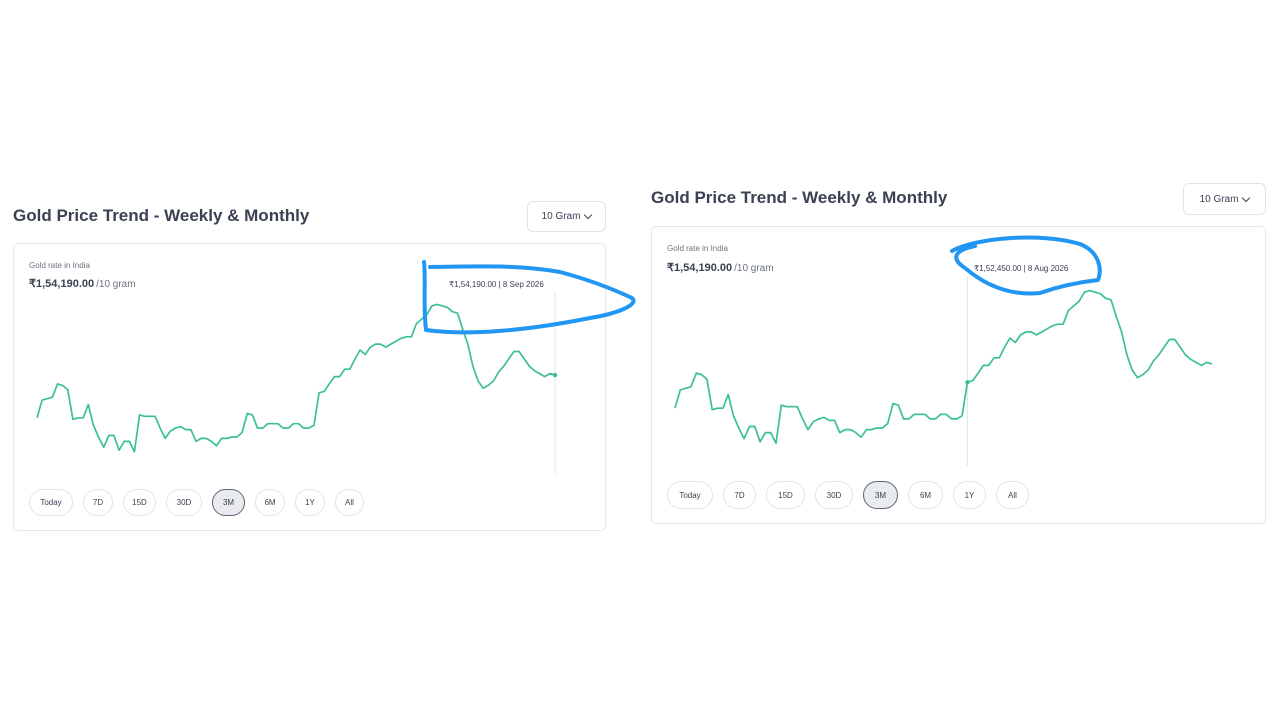 Image resolution: width=1280 pixels, height=720 pixels. Describe the element at coordinates (1021, 268) in the screenshot. I see `chart-tooltip: ₹1,52,450.00 | 8 Aug 2026` at that location.